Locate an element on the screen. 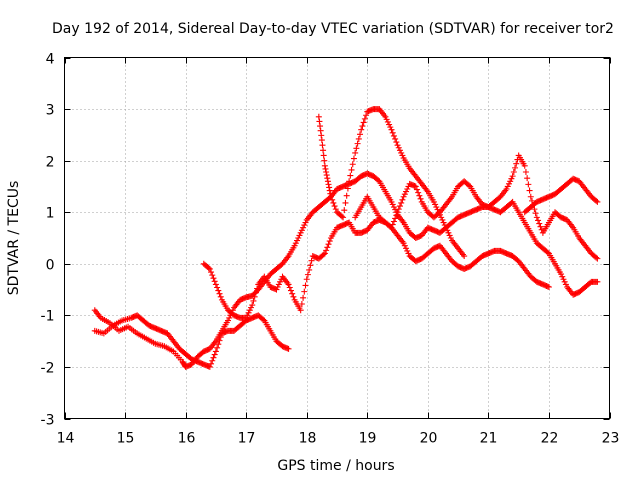 This screenshot has width=640, height=480. y-tick-label: 3 is located at coordinates (50, 111).